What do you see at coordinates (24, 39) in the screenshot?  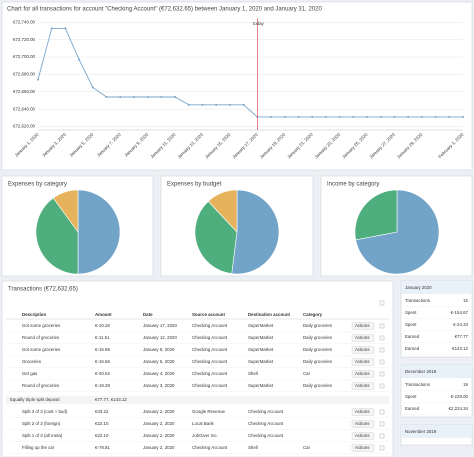 I see `y-tick-label: €72,720.00` at bounding box center [24, 39].